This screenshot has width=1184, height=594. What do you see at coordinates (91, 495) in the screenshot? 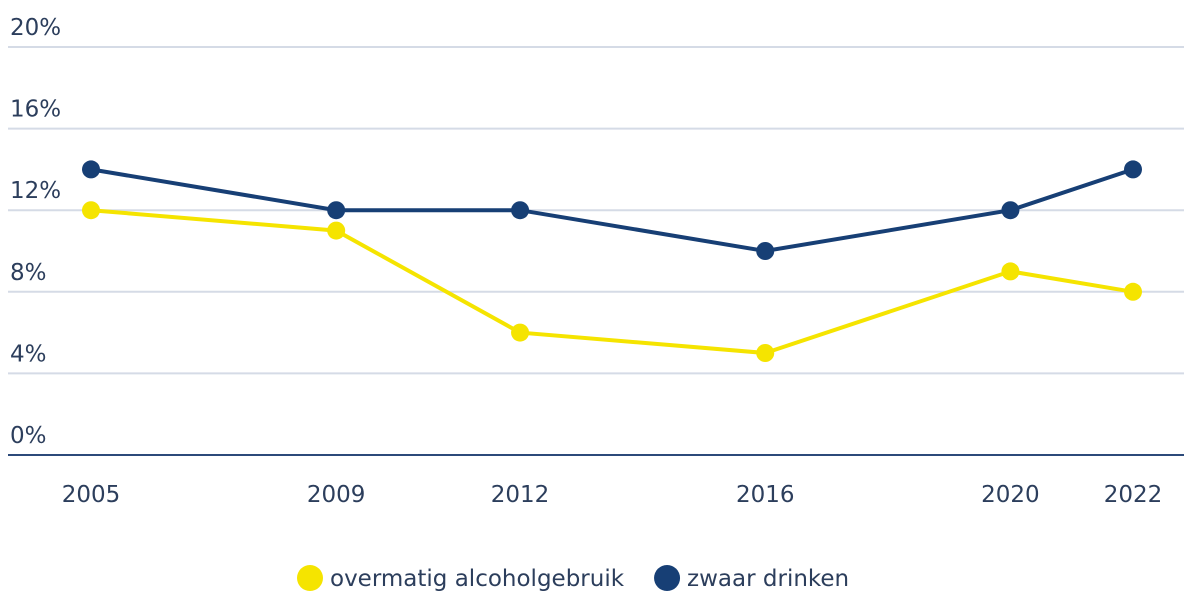
I see `x-tick-label: 2005` at bounding box center [91, 495].